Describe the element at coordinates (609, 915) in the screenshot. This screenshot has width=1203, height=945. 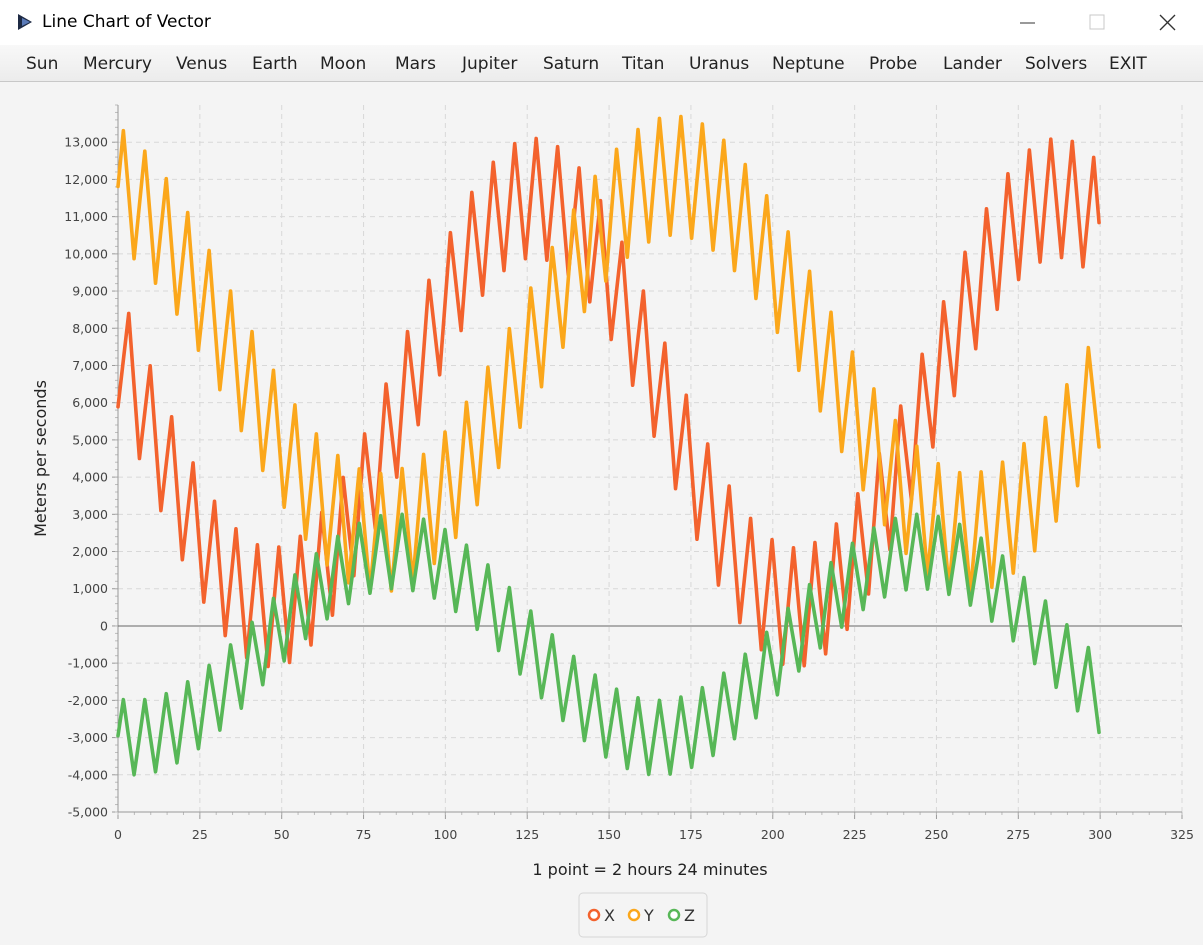
I see `legend-label: X` at that location.